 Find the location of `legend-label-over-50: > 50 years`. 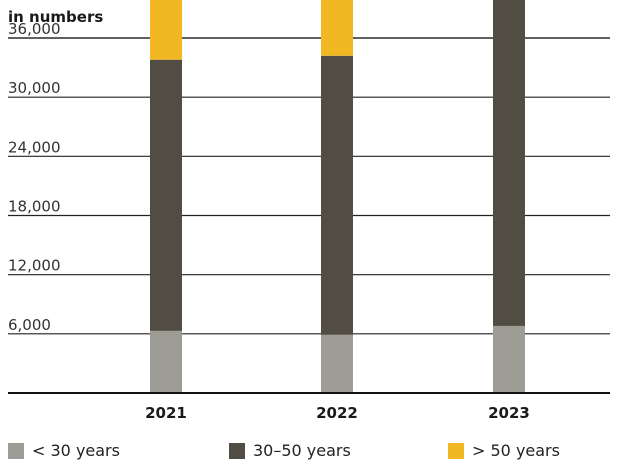

legend-label-over-50: > 50 years is located at coordinates (516, 450).